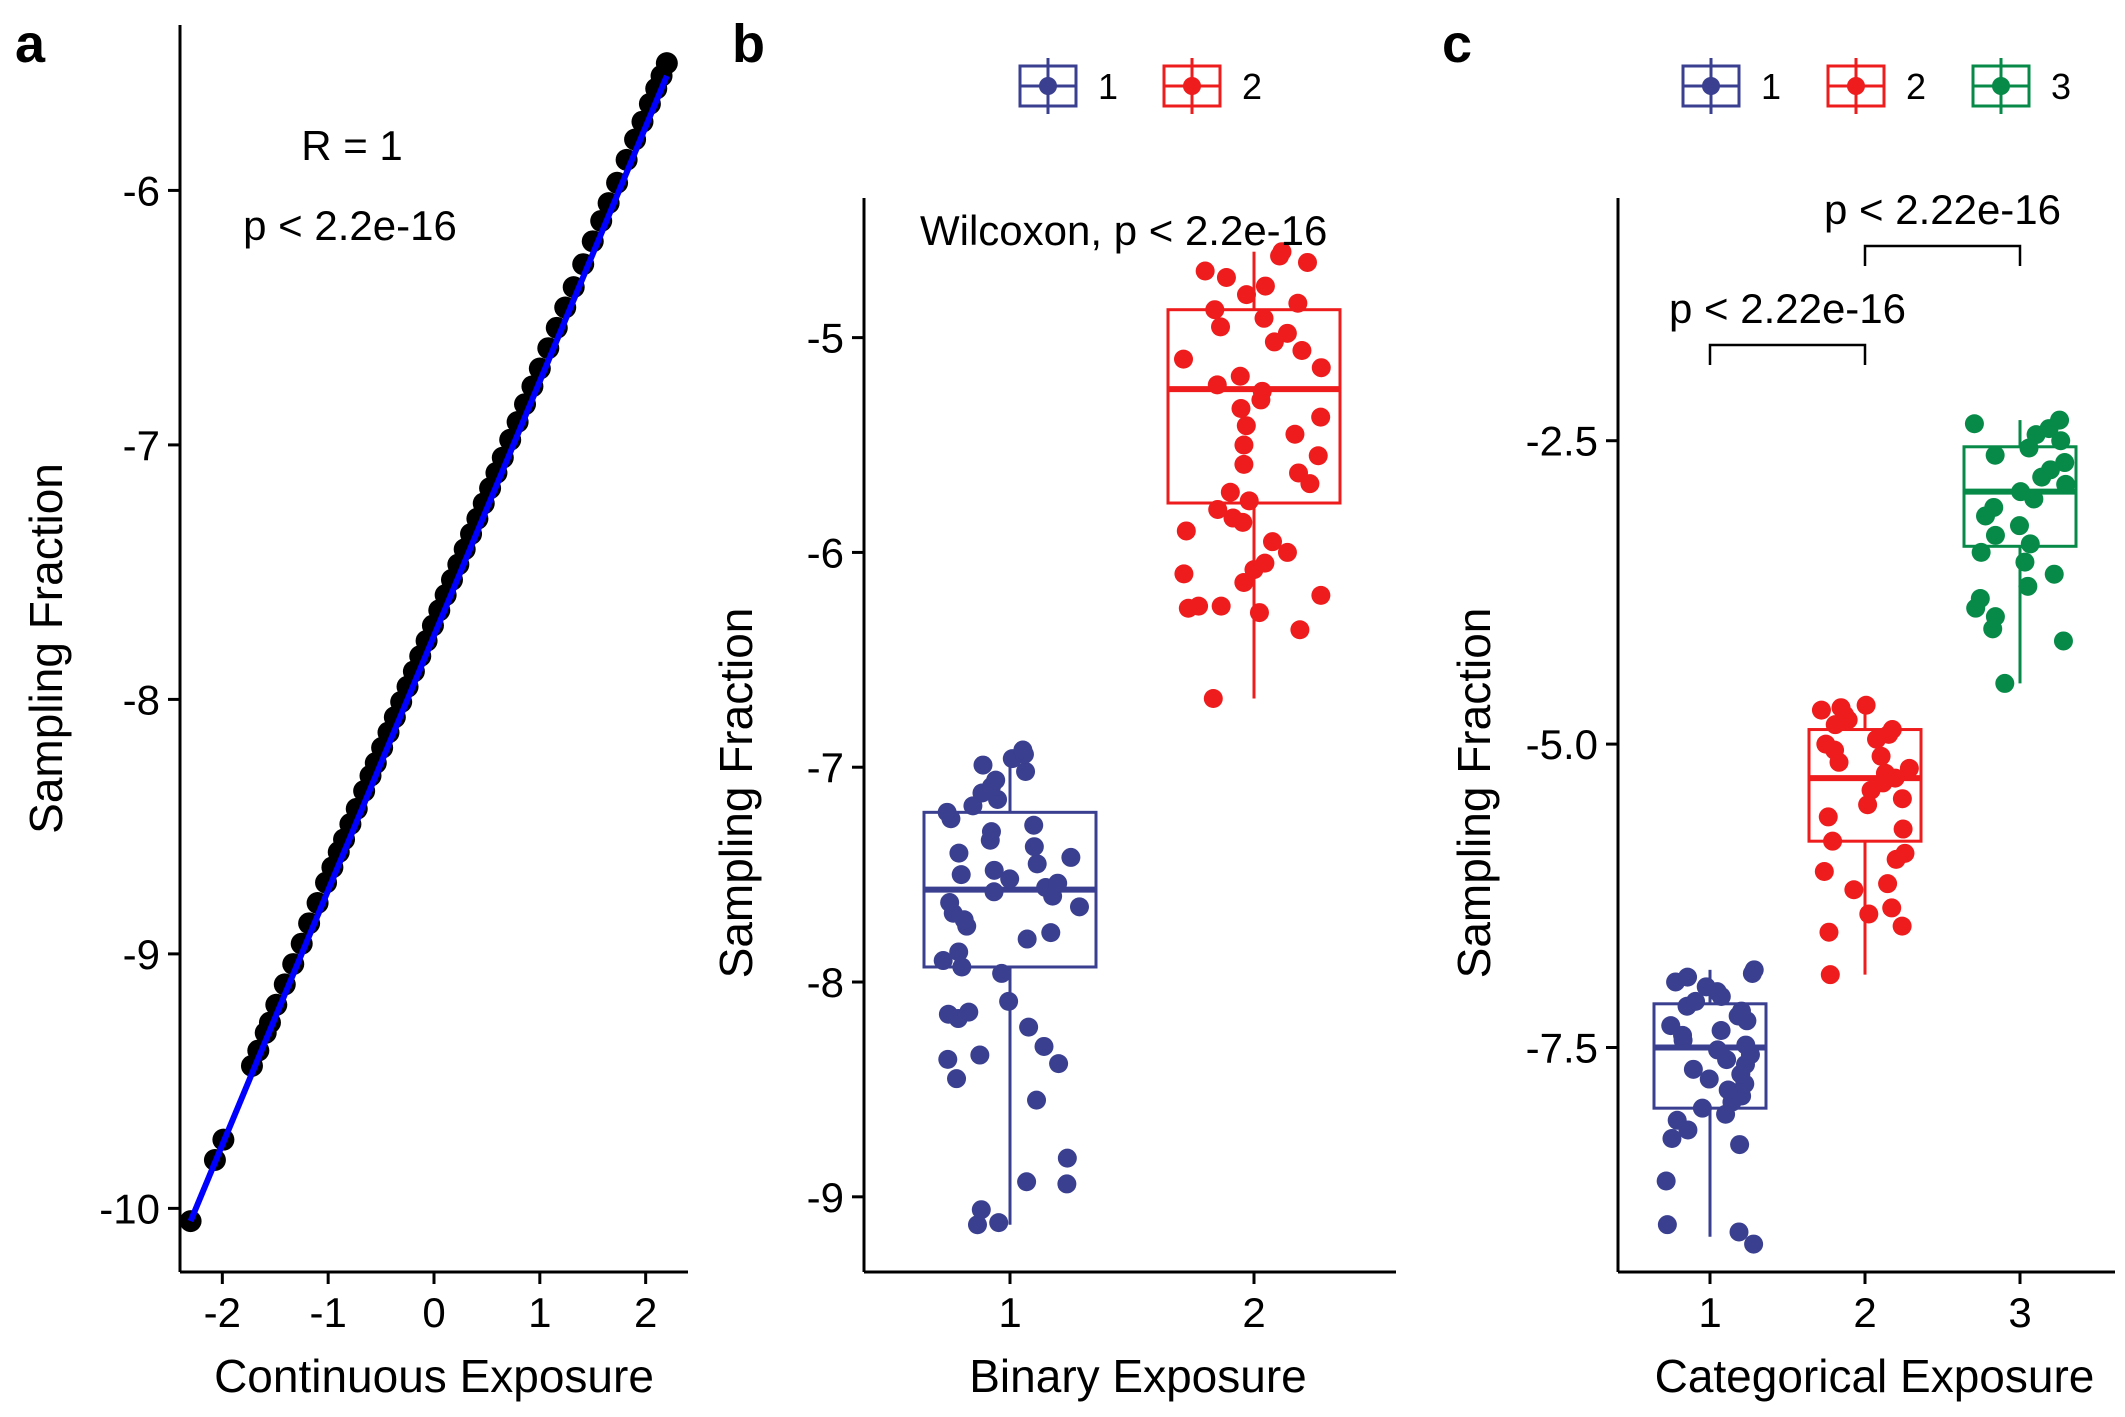  Describe the element at coordinates (129, 1208) in the screenshot. I see `y-tick-label: -10` at that location.